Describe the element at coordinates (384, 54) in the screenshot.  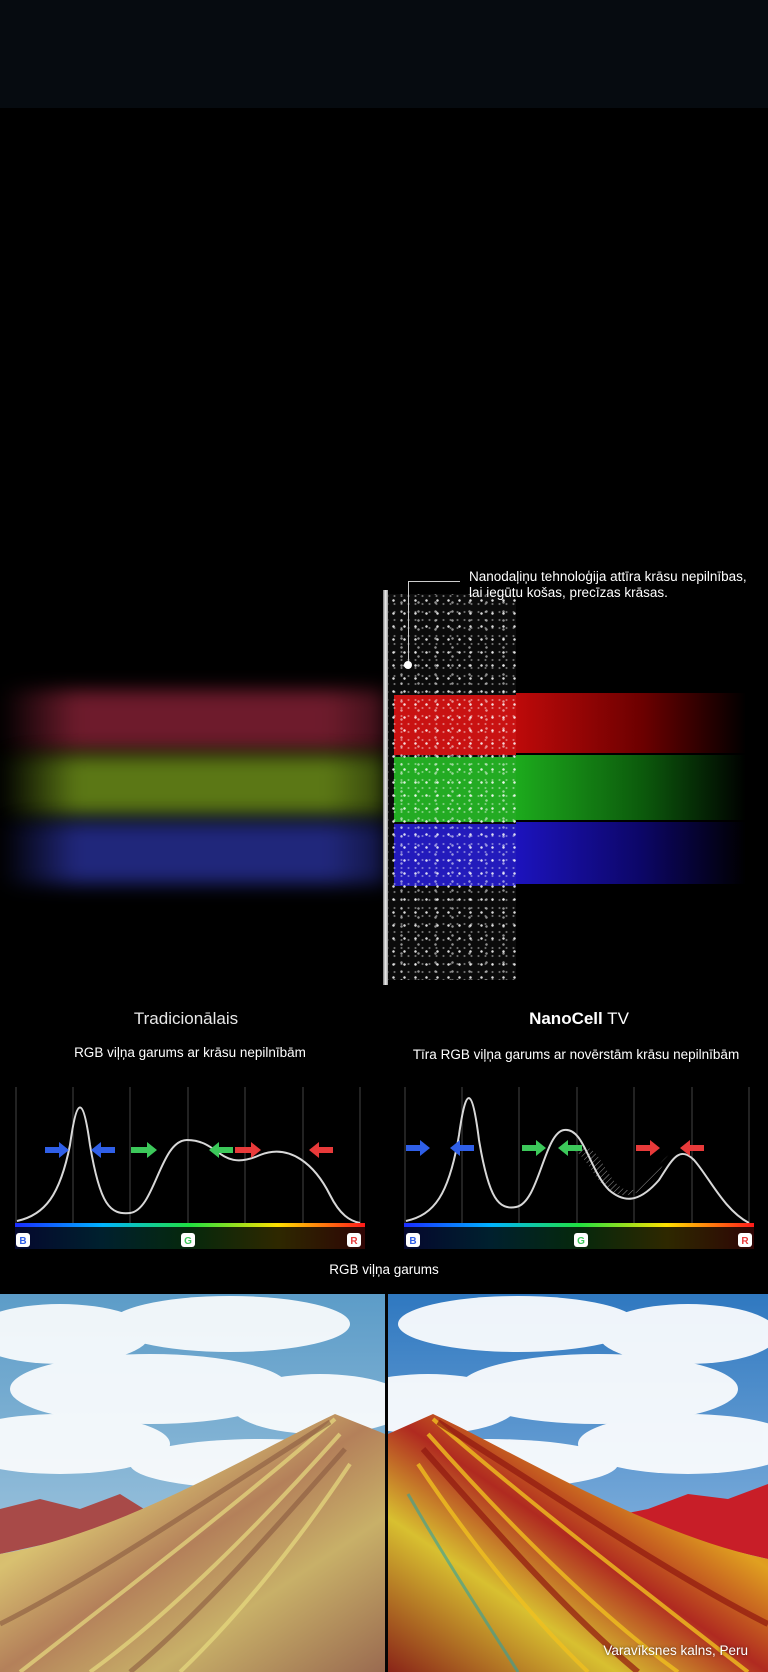
I see `top-bar` at that location.